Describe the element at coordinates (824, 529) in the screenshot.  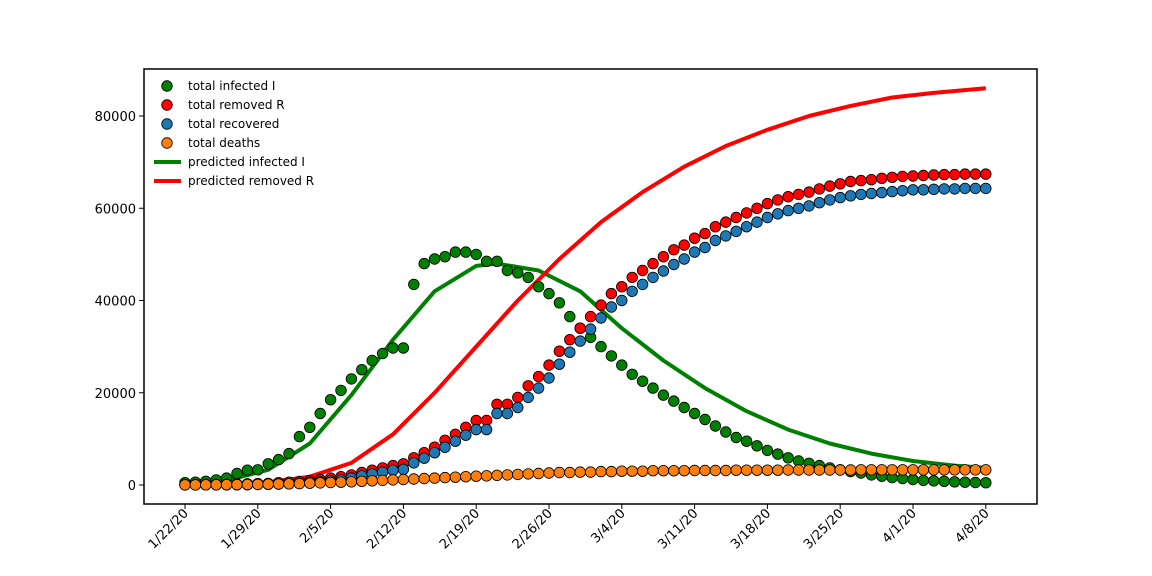
I see `x-tick-label: 3/25/20` at that location.